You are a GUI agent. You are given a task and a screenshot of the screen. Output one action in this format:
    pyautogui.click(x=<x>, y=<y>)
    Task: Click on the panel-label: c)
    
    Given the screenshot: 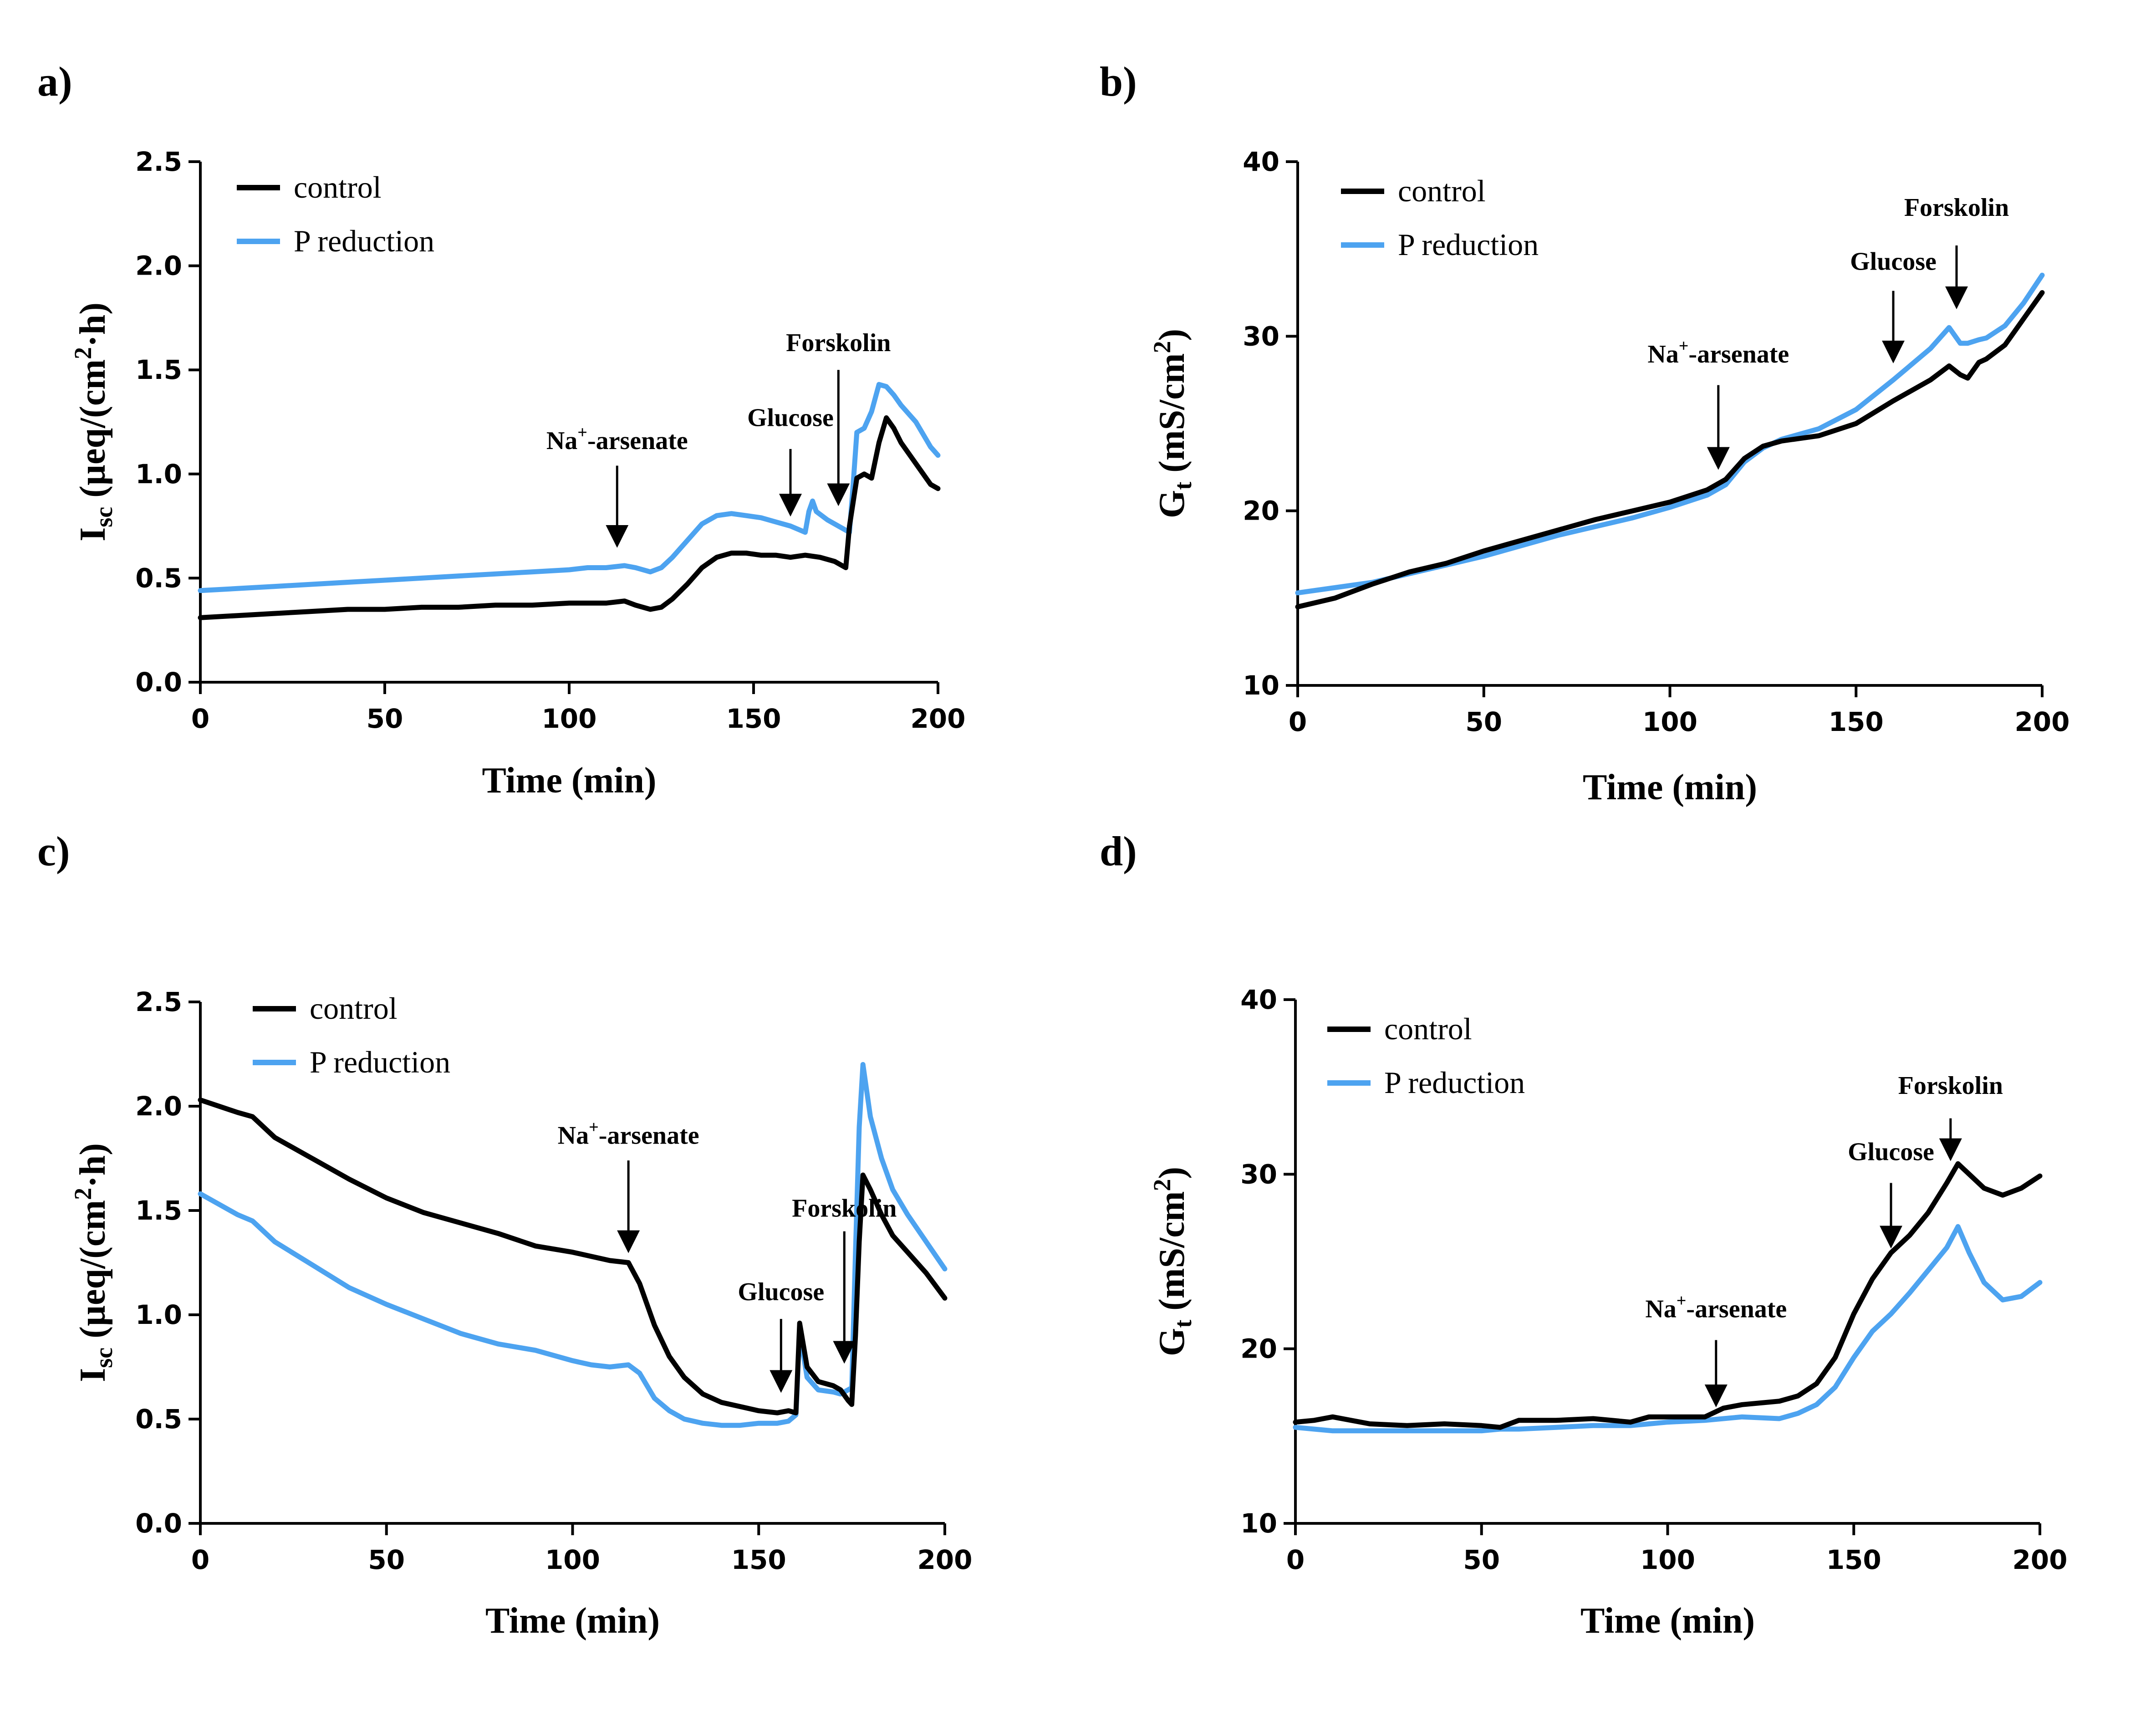 What is the action you would take?
    pyautogui.click(x=53, y=851)
    